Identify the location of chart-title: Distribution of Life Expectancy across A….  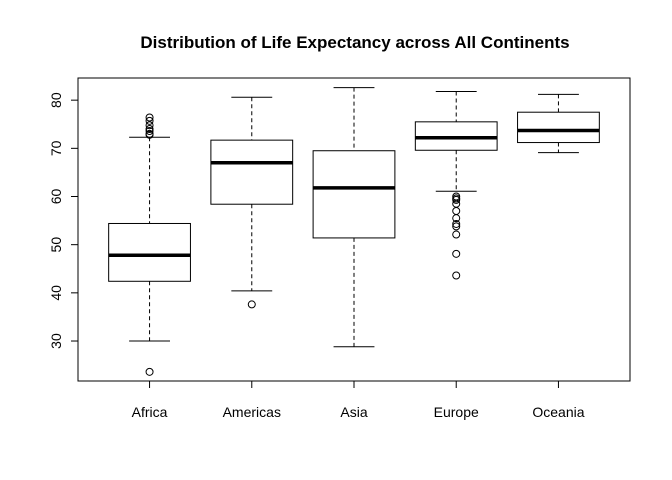
(354, 42).